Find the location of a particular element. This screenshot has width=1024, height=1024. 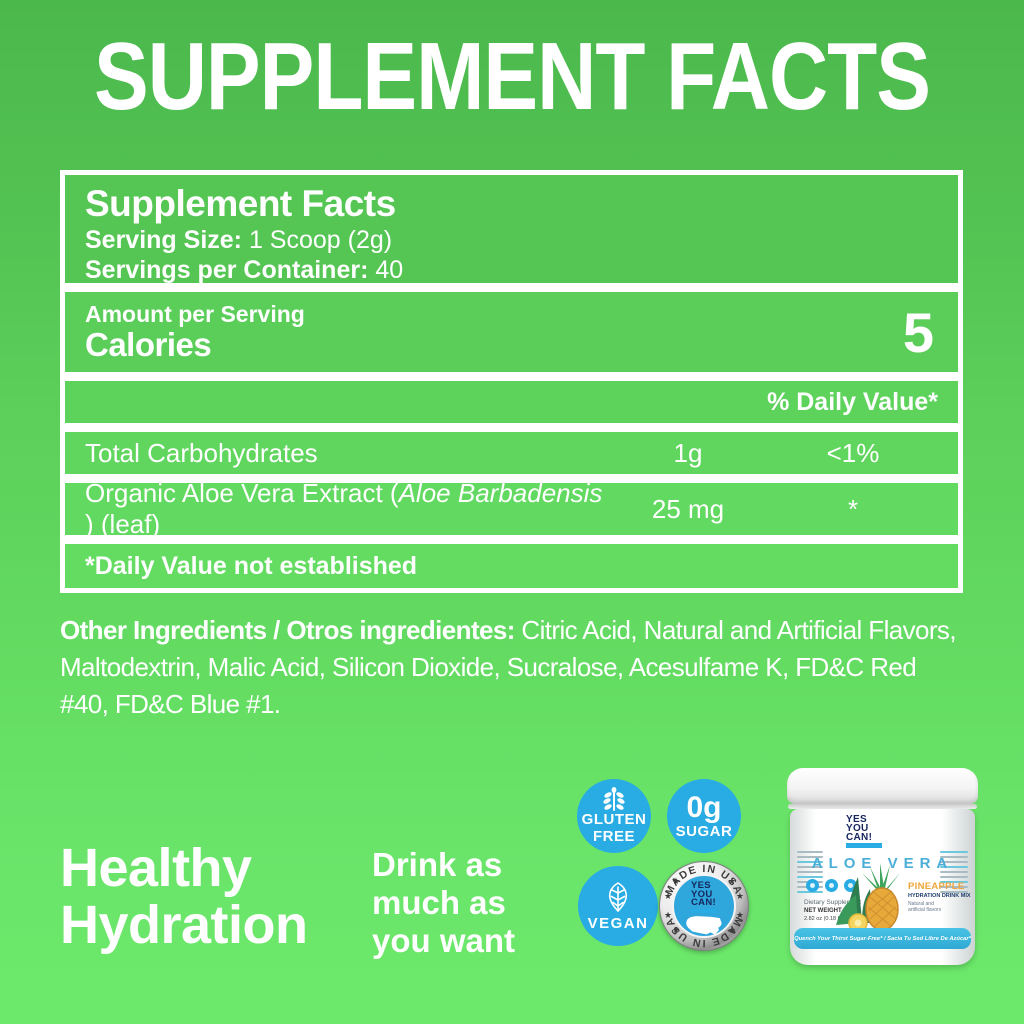

product-logo: YES YOU CAN! is located at coordinates (859, 828).